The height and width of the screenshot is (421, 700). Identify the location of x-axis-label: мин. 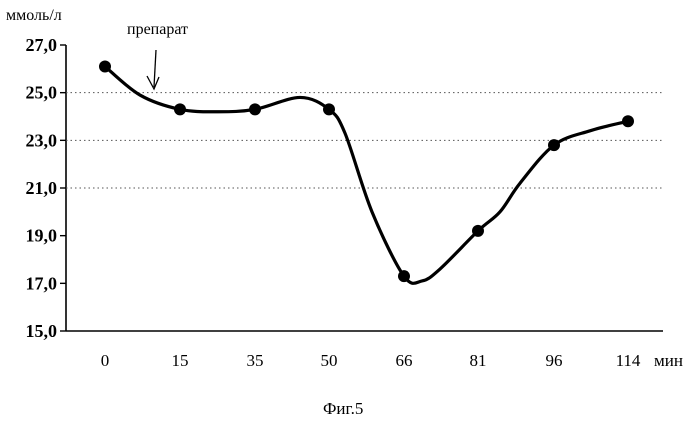
(668, 360).